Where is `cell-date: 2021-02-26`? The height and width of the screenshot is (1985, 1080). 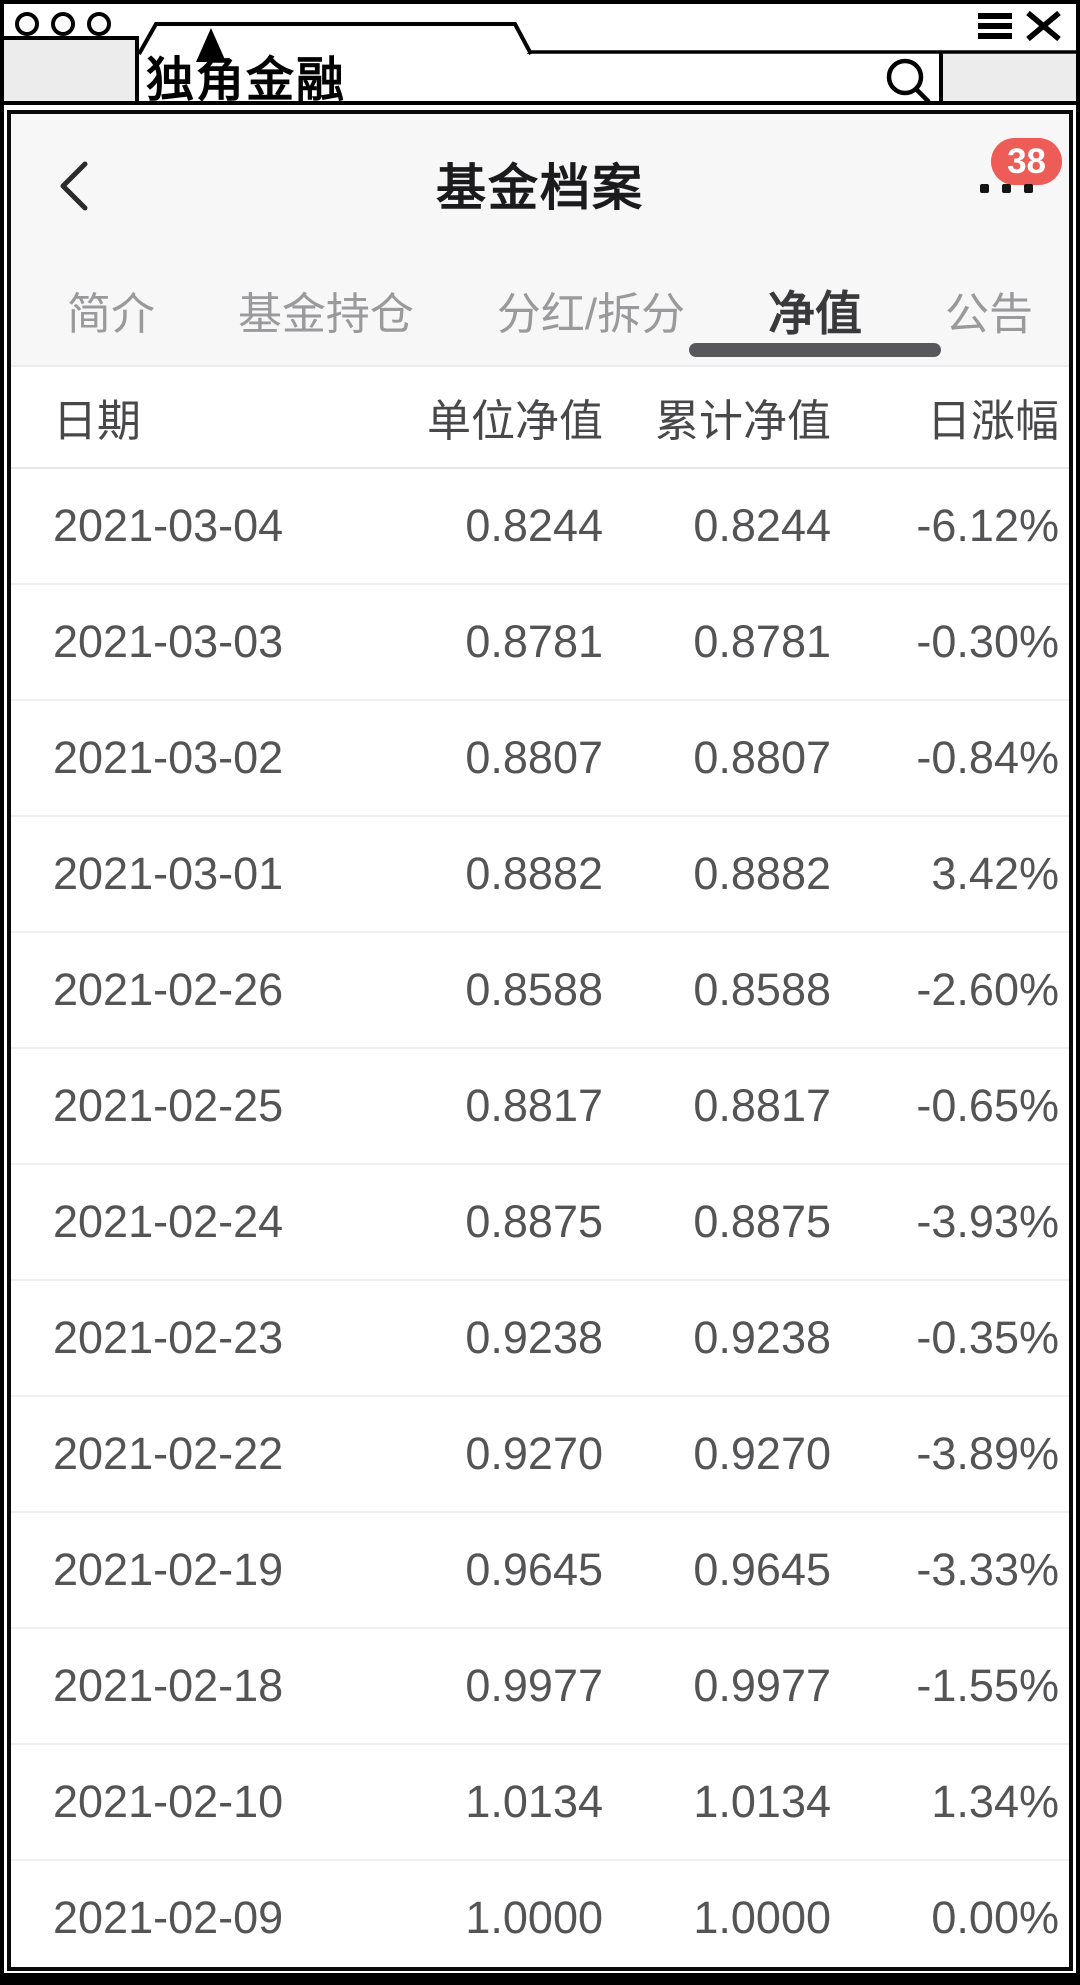
cell-date: 2021-02-26 is located at coordinates (168, 989).